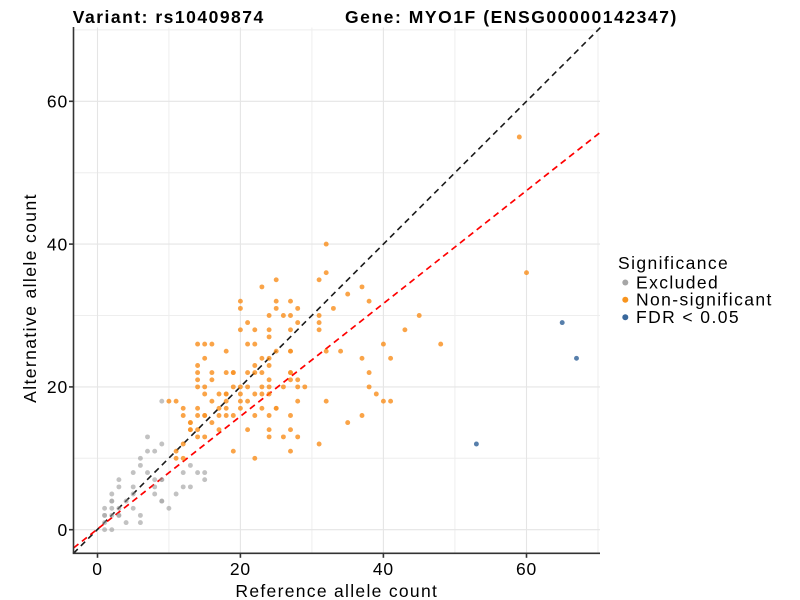  Describe the element at coordinates (511, 17) in the screenshot. I see `svg-text: Gene: MYO1F (ENSG00000142347)` at that location.